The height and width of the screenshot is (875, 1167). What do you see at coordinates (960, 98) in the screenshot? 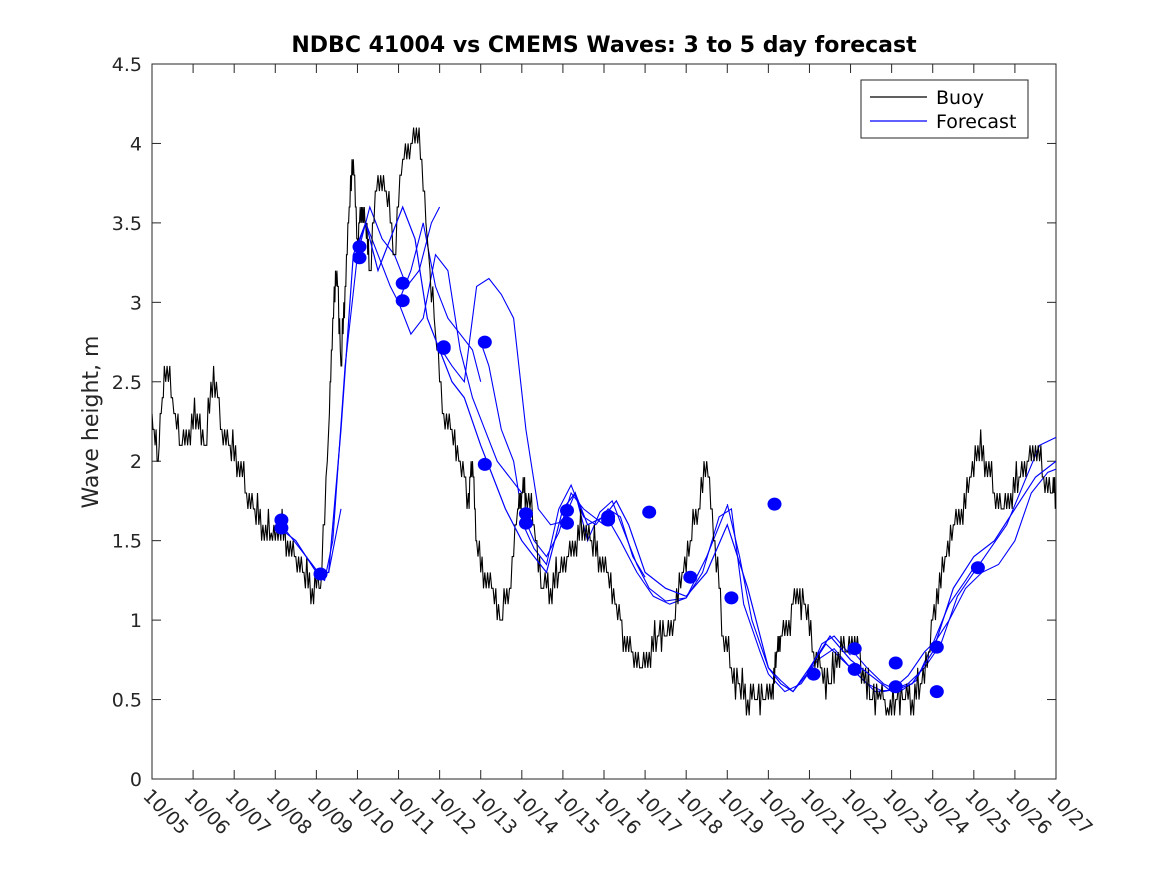
I see `legend-buoy-label: Buoy` at bounding box center [960, 98].